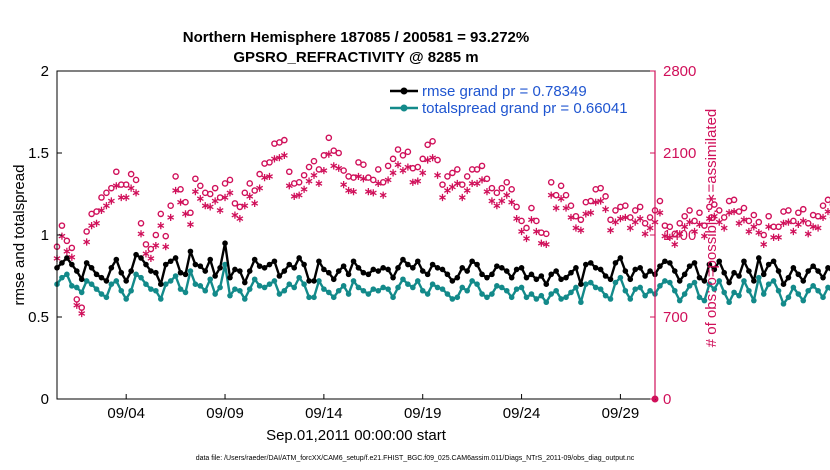  Describe the element at coordinates (45, 71) in the screenshot. I see `y-left-tick-label: 2` at that location.